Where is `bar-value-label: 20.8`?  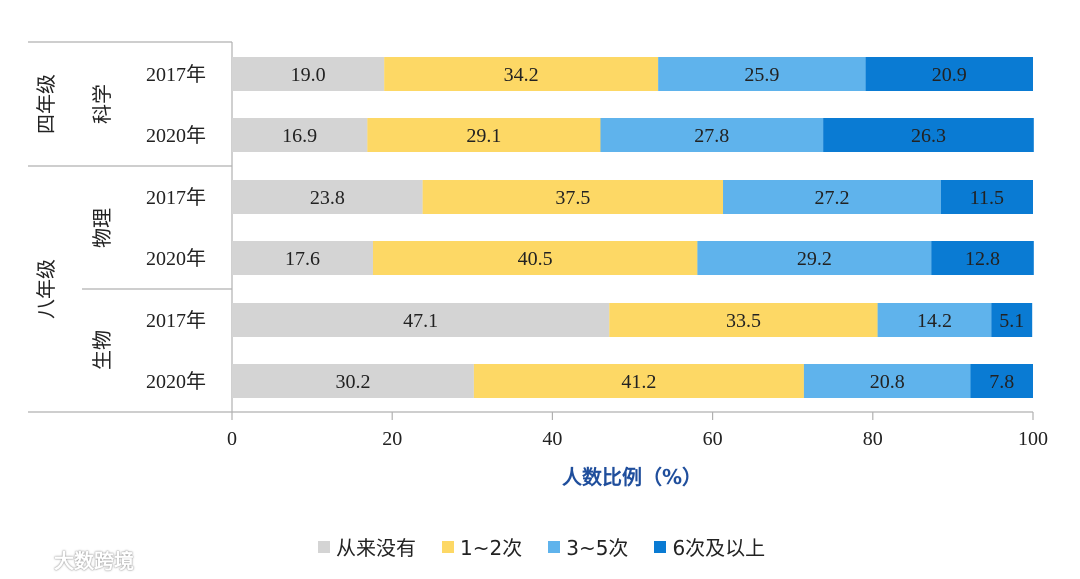
bar-value-label: 20.8 is located at coordinates (887, 382).